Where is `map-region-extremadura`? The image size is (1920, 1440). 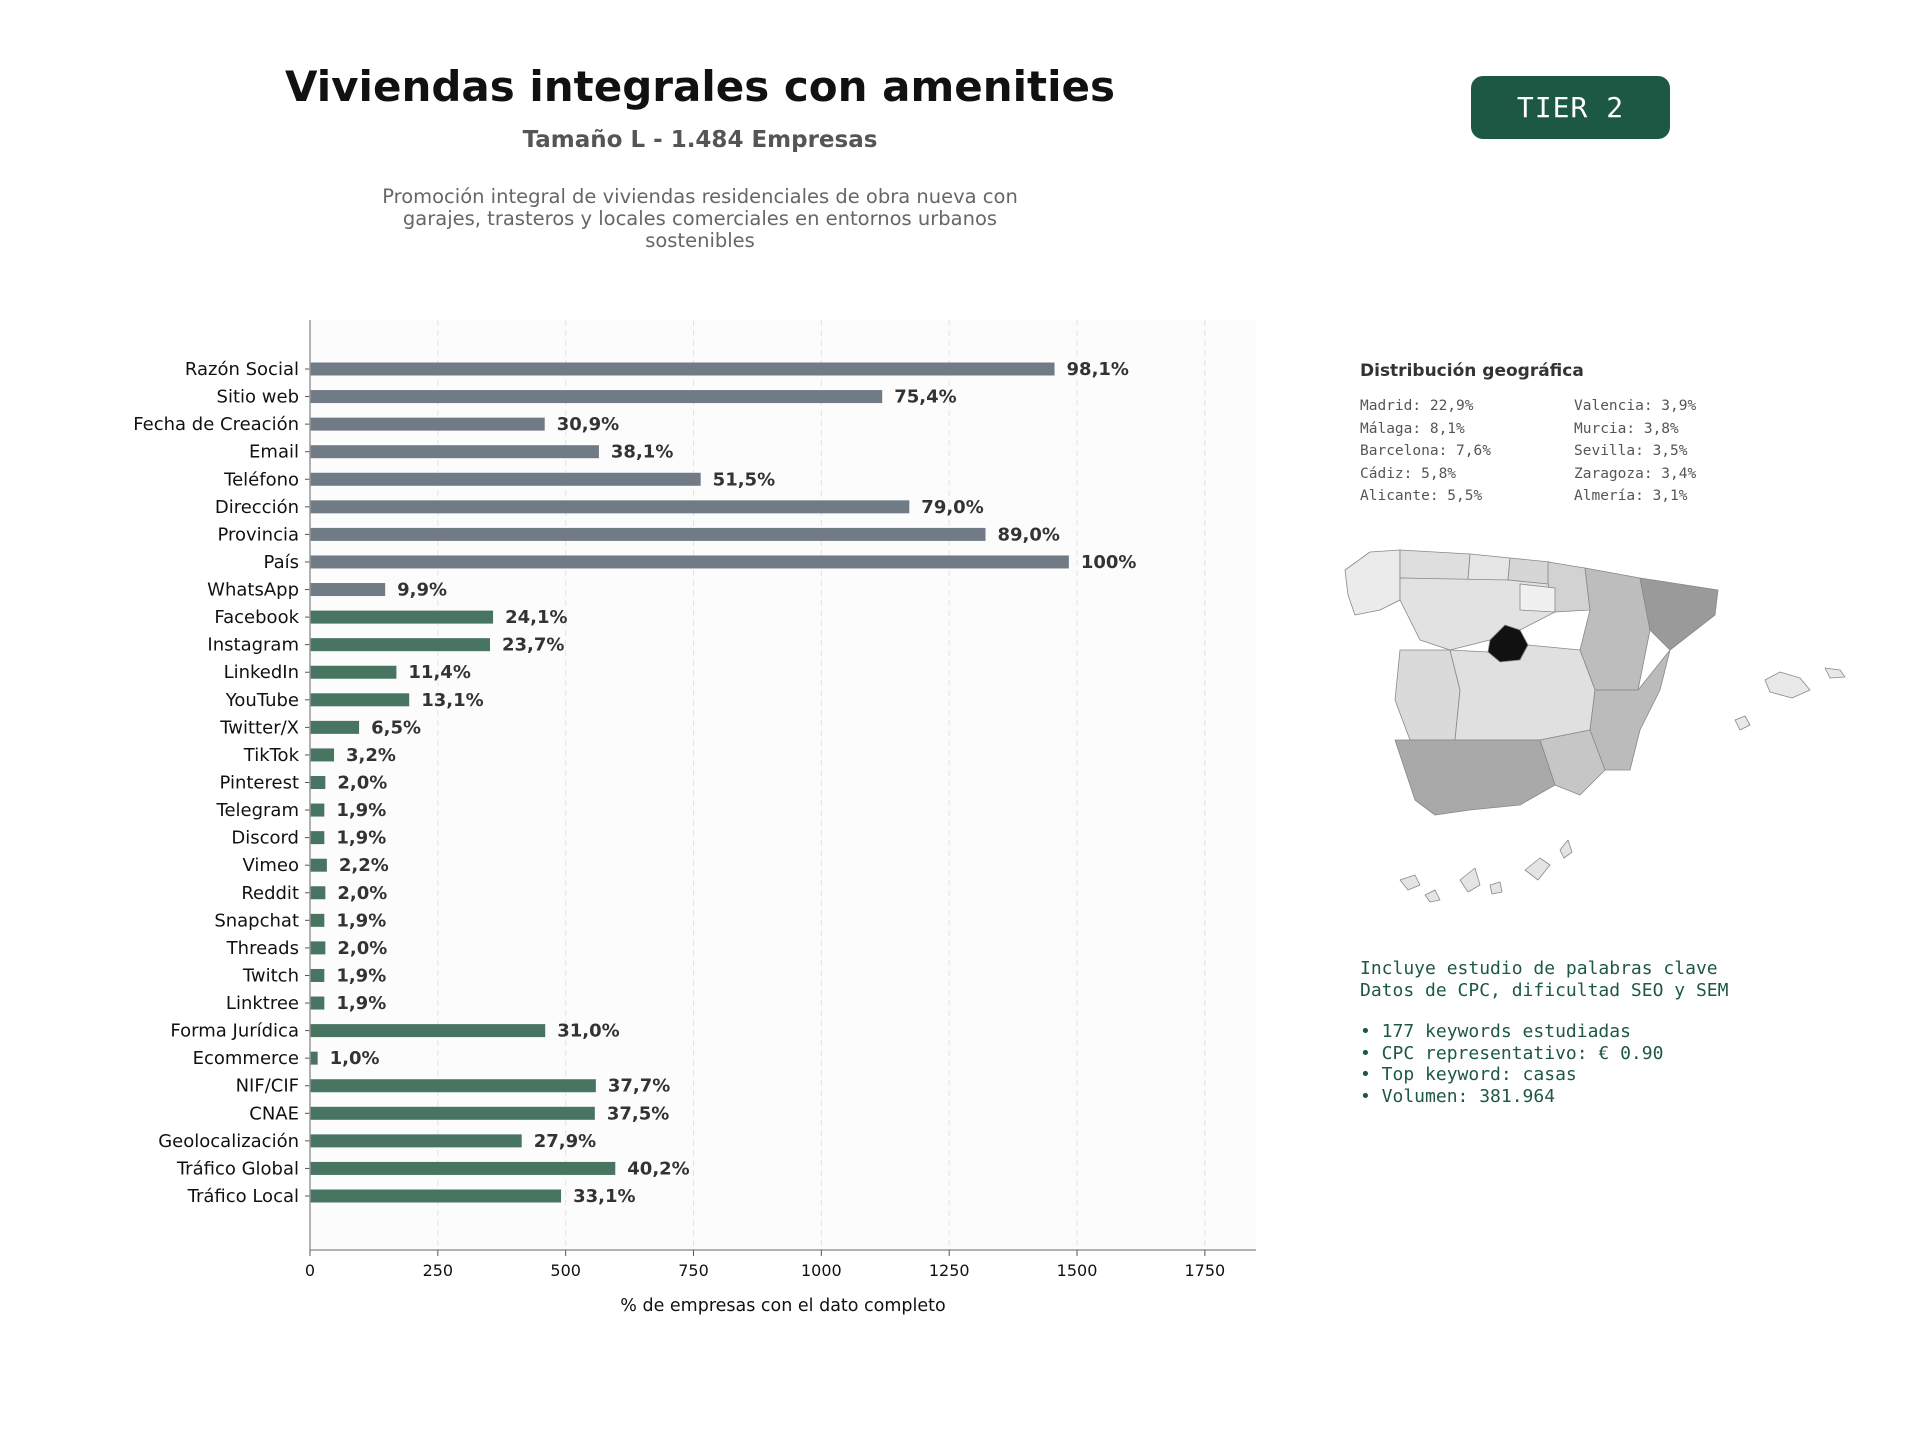 map-region-extremadura is located at coordinates (1427, 695).